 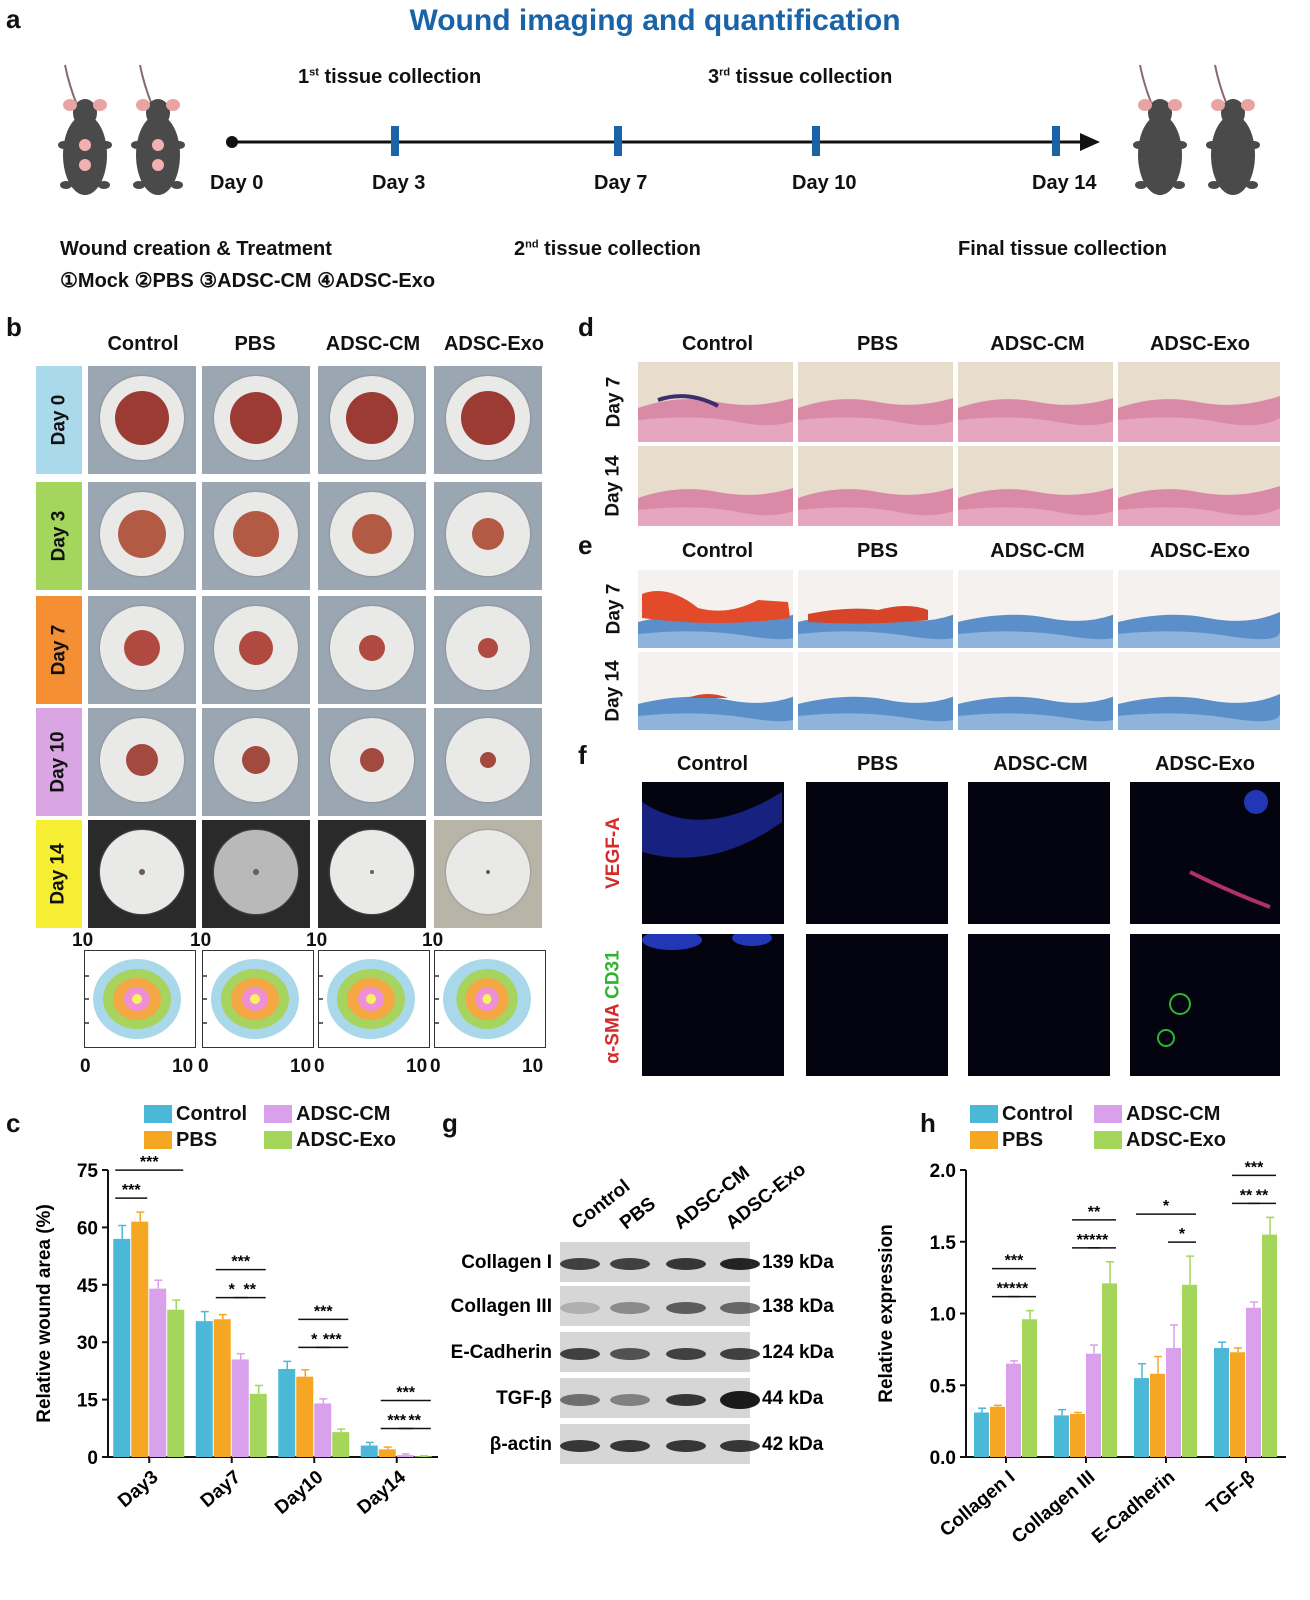 I want to click on y-tick-label: 30, so click(x=87, y=1343).